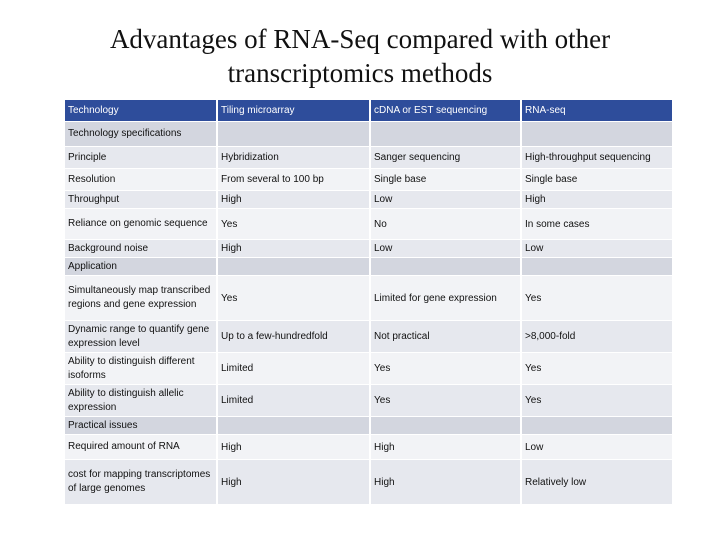  What do you see at coordinates (294, 157) in the screenshot?
I see `table-cell: Hybridization` at bounding box center [294, 157].